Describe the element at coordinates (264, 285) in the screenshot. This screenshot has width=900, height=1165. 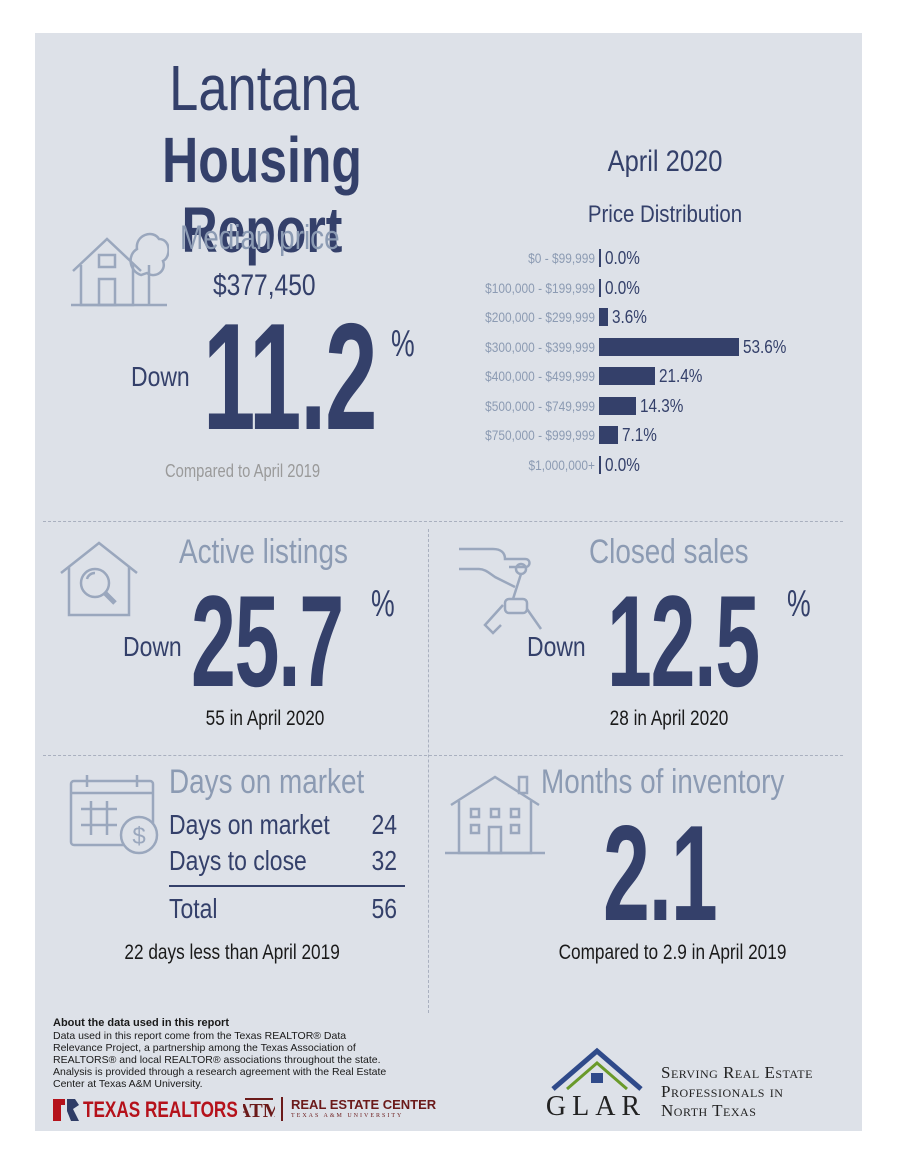
I see `median-price-value: $377,450` at that location.